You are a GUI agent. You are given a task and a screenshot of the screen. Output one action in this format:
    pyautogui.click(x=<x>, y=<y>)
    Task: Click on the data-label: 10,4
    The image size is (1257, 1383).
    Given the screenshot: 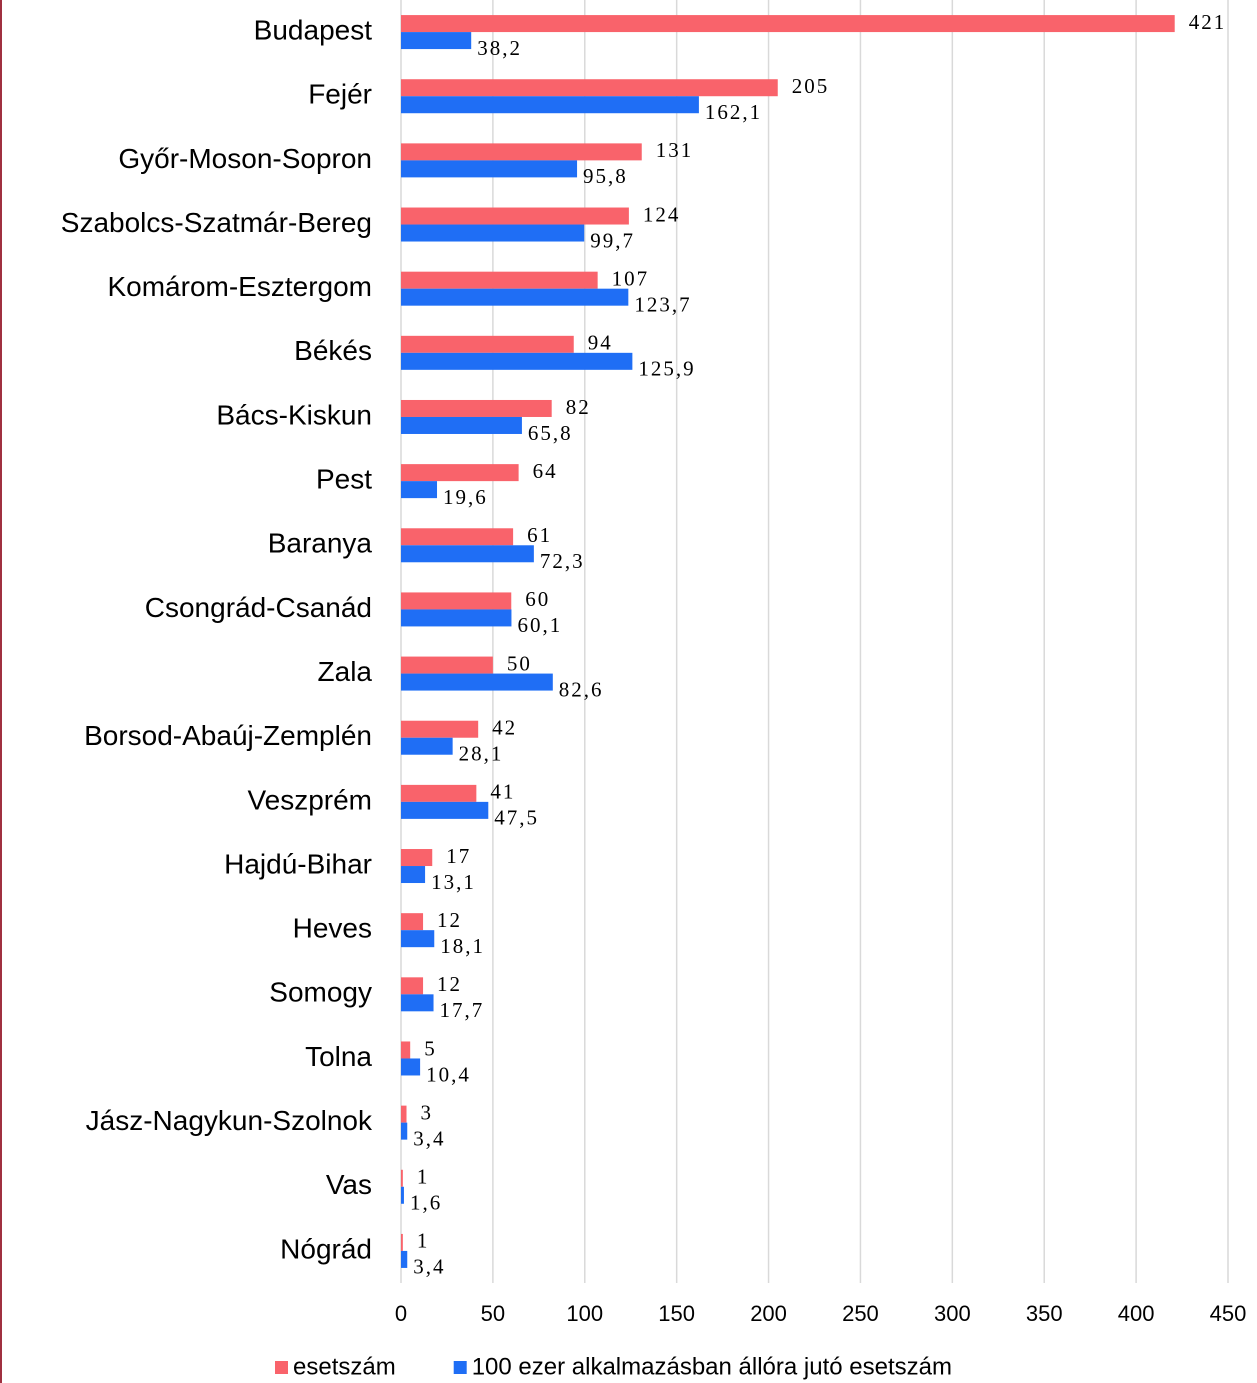 What is the action you would take?
    pyautogui.click(x=448, y=1074)
    